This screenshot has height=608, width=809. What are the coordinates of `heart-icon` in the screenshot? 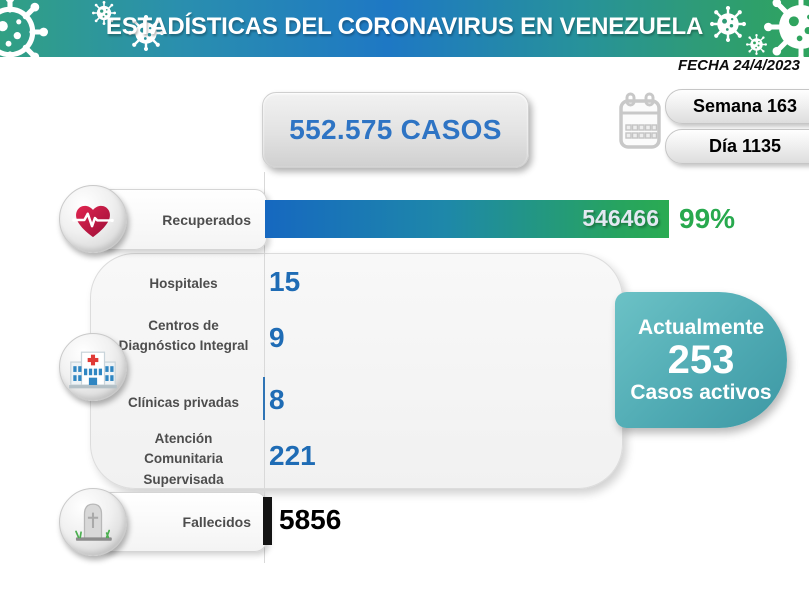 It's located at (93, 221).